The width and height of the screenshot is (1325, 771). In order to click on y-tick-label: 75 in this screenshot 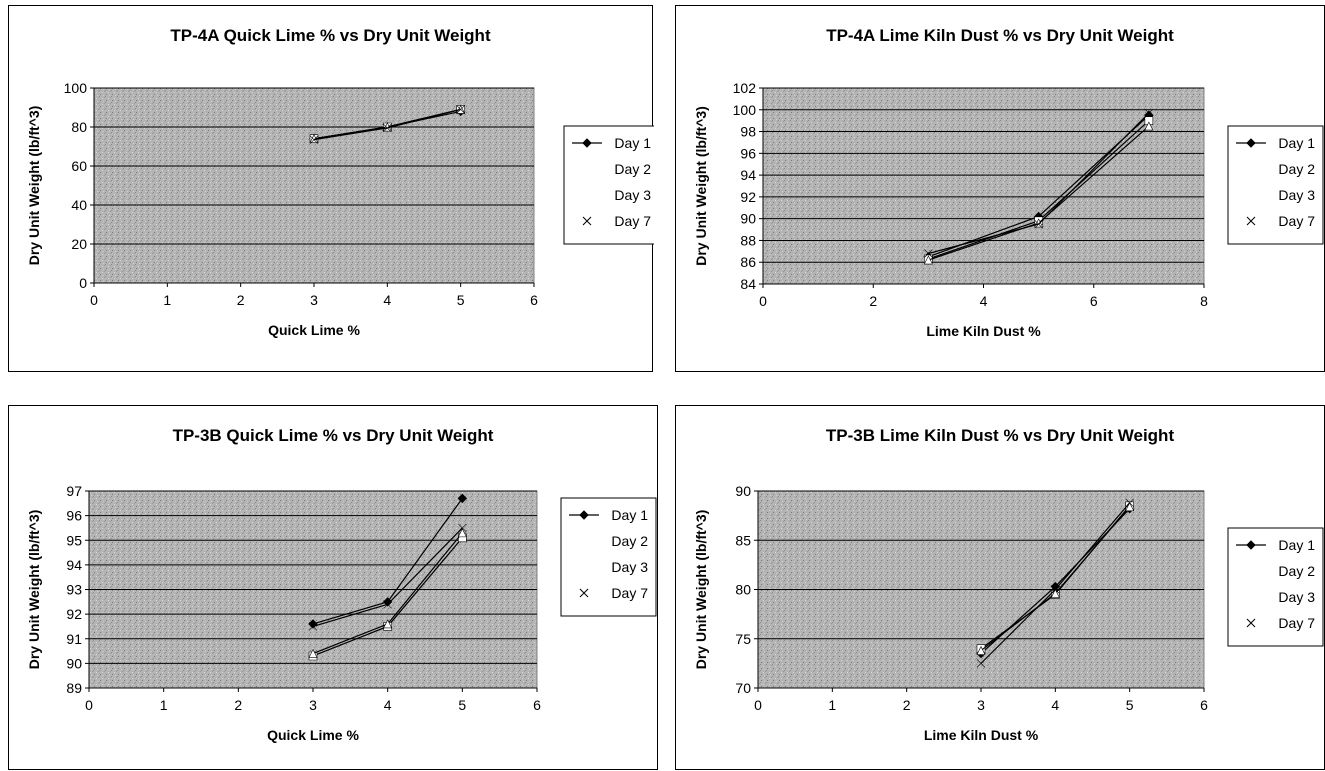, I will do `click(743, 639)`.